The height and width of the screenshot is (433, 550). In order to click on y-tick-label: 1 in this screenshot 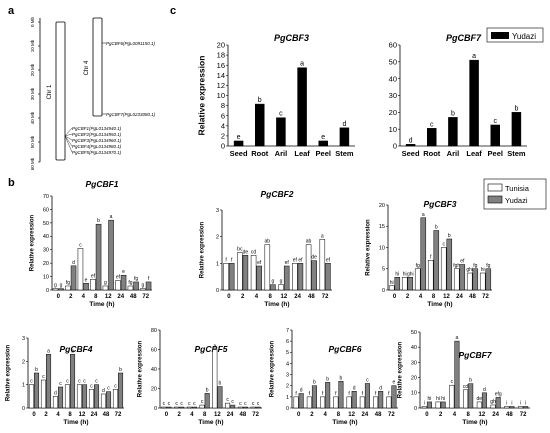, I will do `click(217, 264)`.